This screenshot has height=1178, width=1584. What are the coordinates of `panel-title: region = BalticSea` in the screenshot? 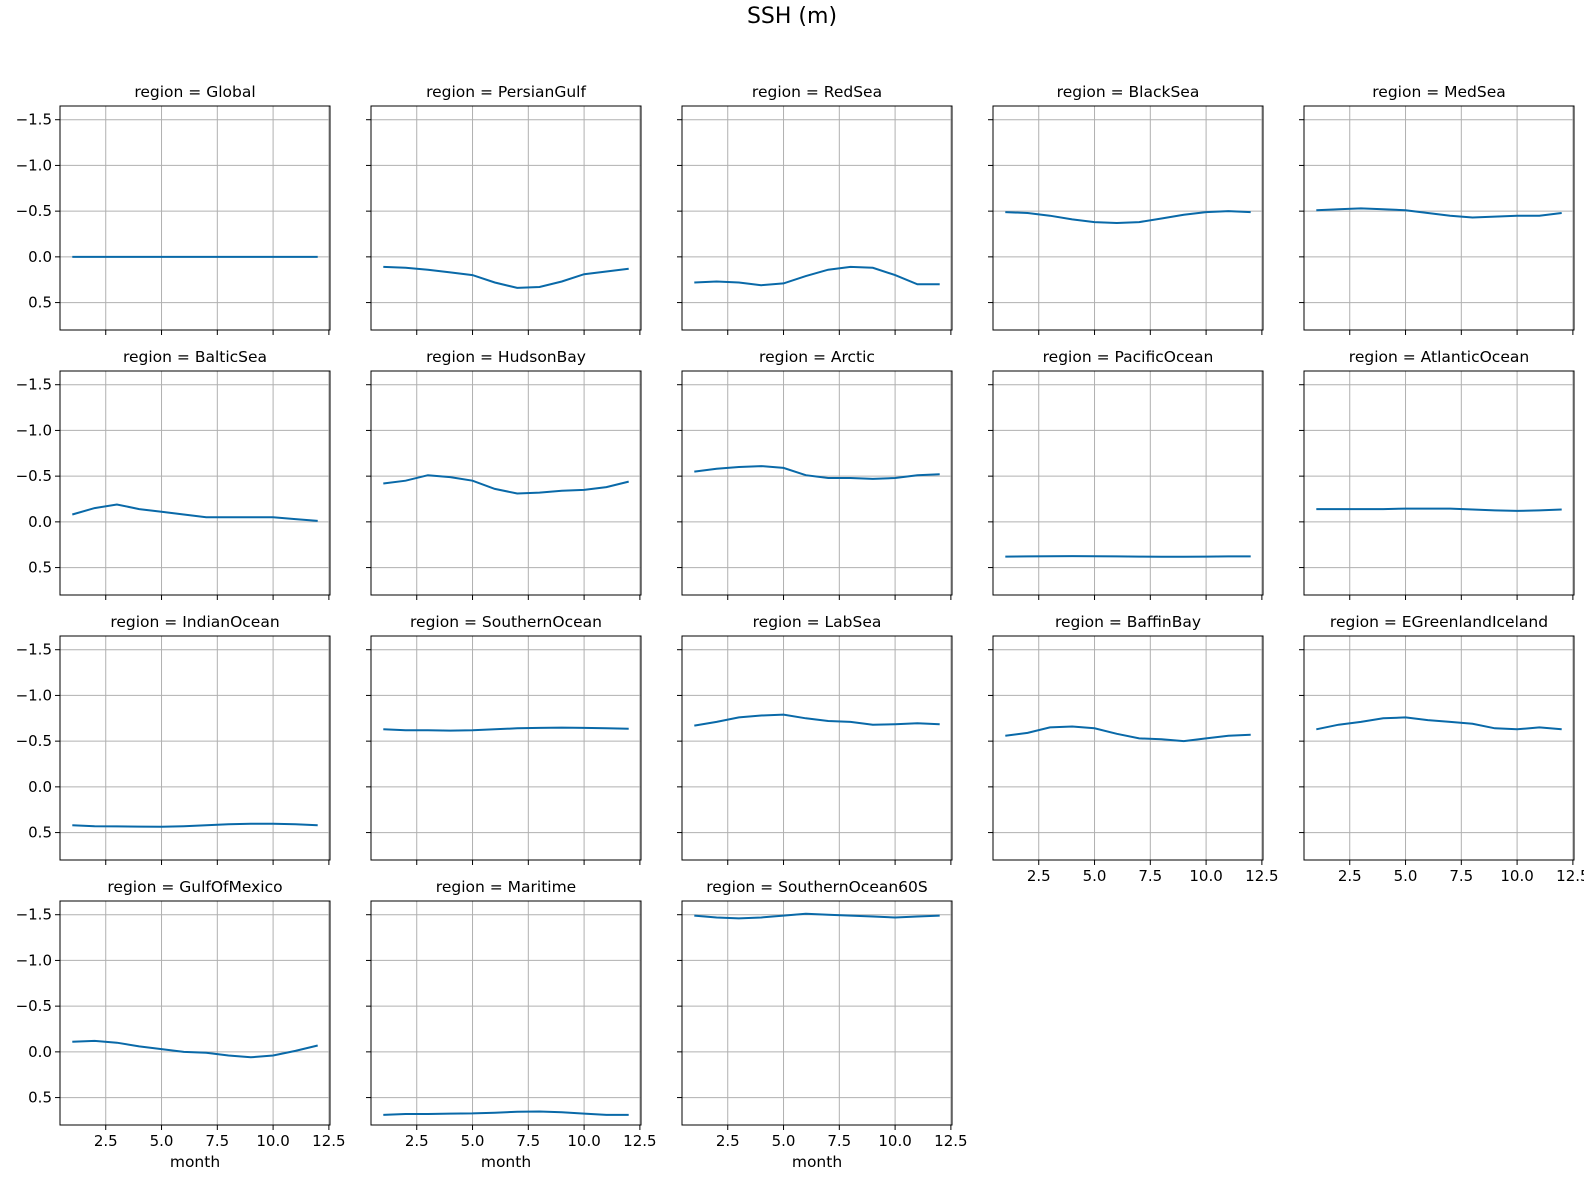 It's located at (195, 357).